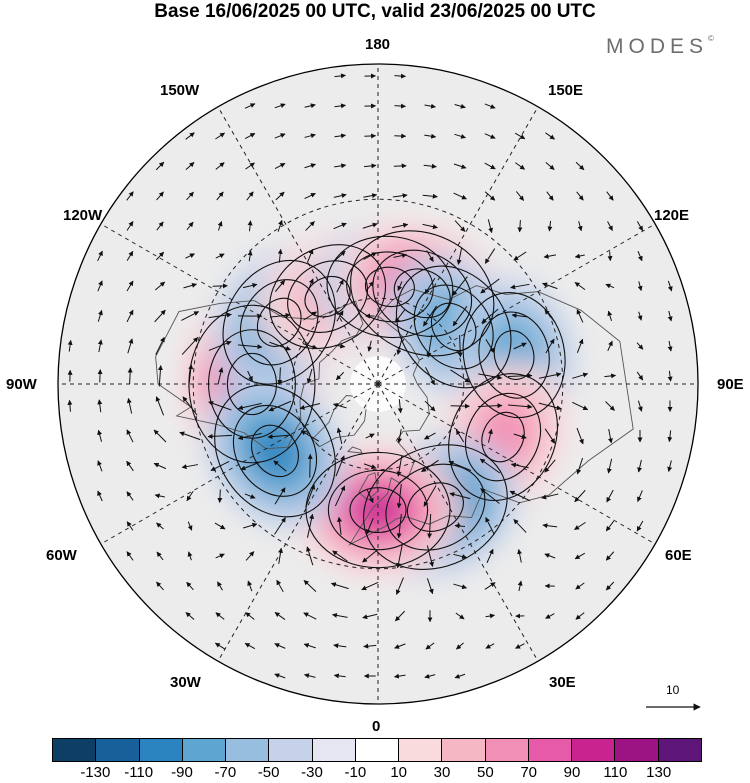  I want to click on colorbar-tick-label: -10, so click(355, 772).